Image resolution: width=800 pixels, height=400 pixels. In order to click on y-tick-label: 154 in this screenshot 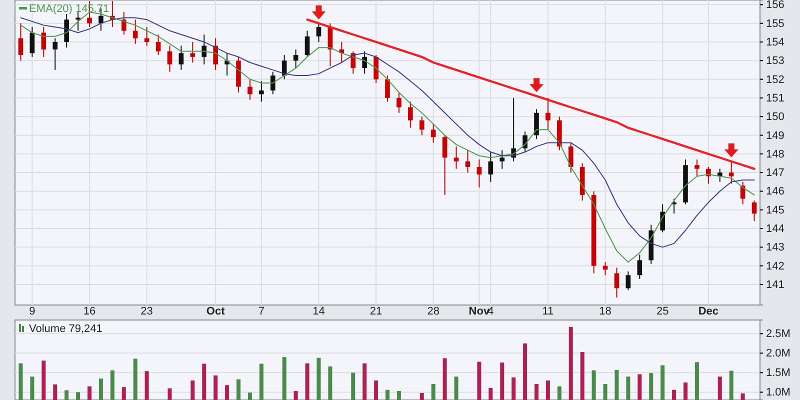, I will do `click(775, 42)`.